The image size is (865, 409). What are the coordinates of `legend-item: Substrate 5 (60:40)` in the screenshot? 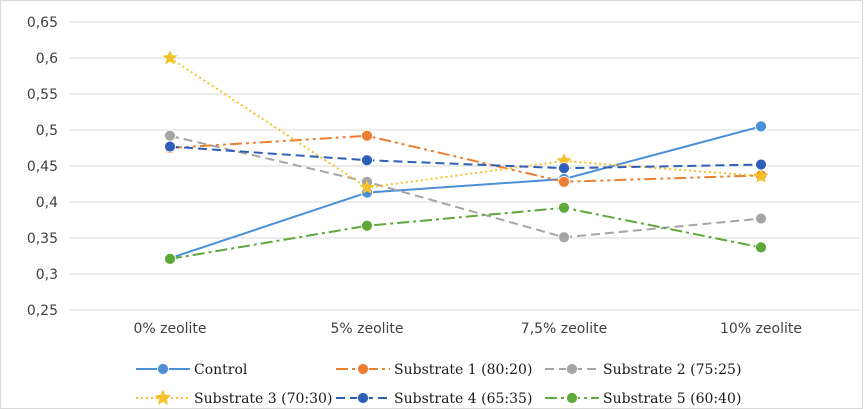 It's located at (643, 399).